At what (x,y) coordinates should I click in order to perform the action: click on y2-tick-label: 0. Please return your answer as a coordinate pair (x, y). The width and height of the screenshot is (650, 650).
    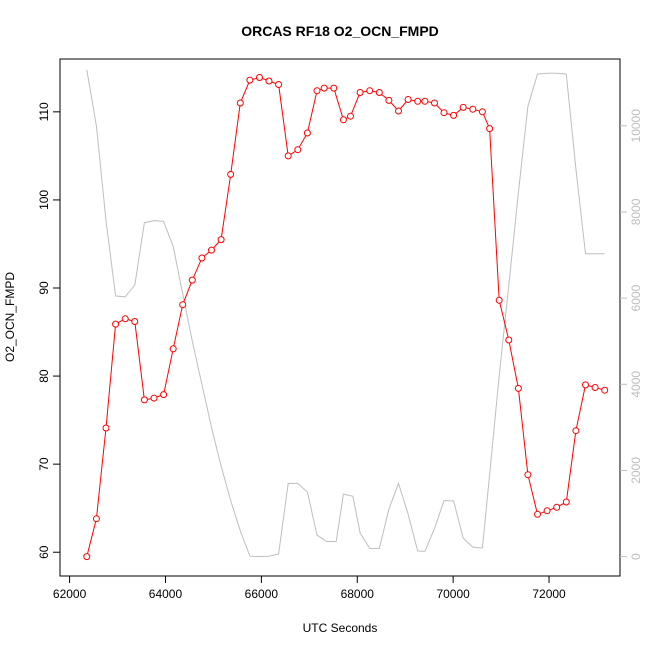
    Looking at the image, I should click on (636, 556).